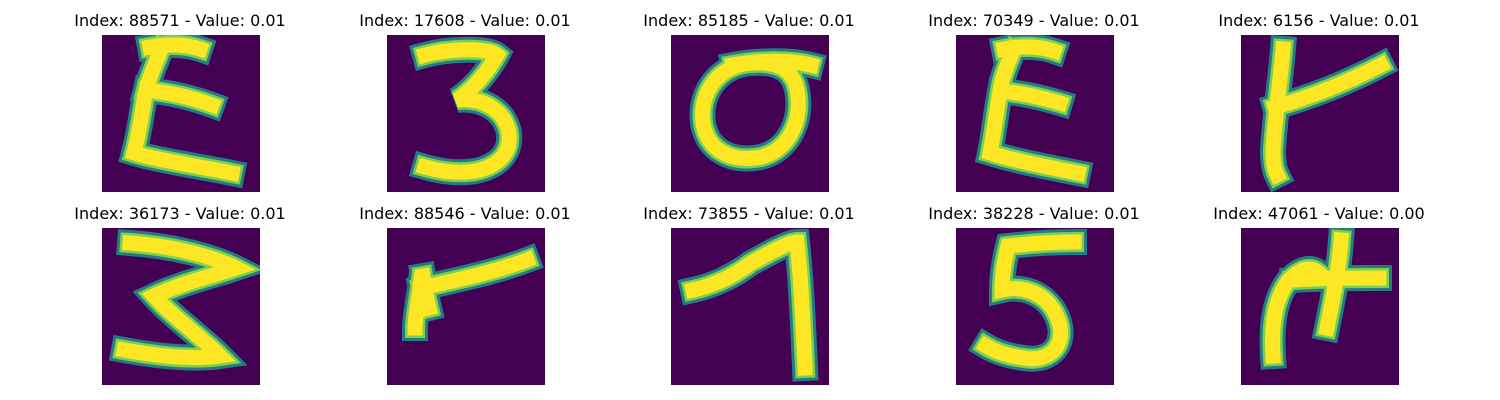 This screenshot has height=400, width=1500. I want to click on digit-panel: Index: 88571 - Value: 0.01, so click(180, 101).